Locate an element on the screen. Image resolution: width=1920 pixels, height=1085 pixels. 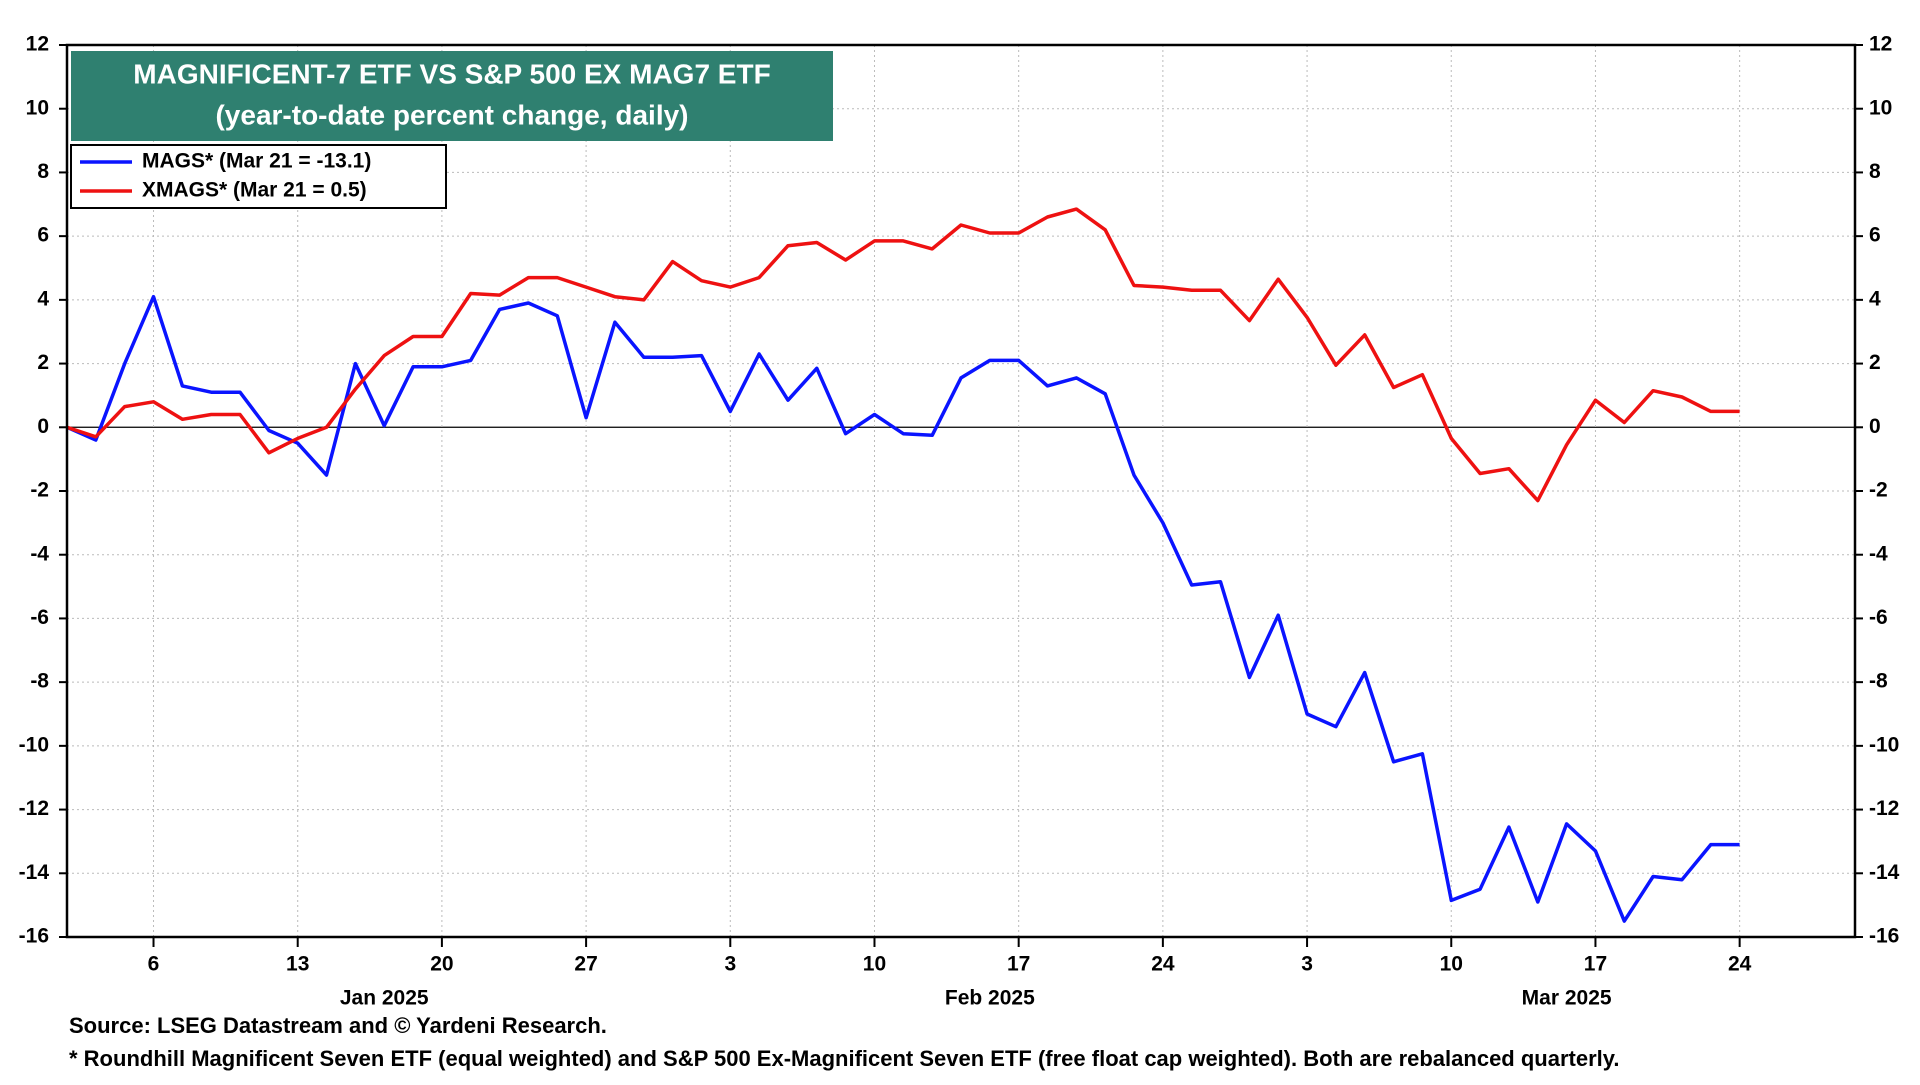
y2-tick-label: 10 is located at coordinates (1880, 107).